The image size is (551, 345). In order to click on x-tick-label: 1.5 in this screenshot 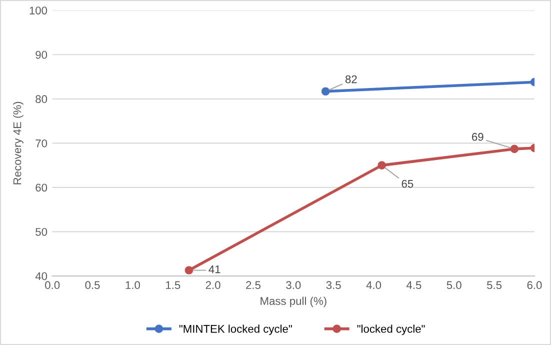, I will do `click(173, 285)`.